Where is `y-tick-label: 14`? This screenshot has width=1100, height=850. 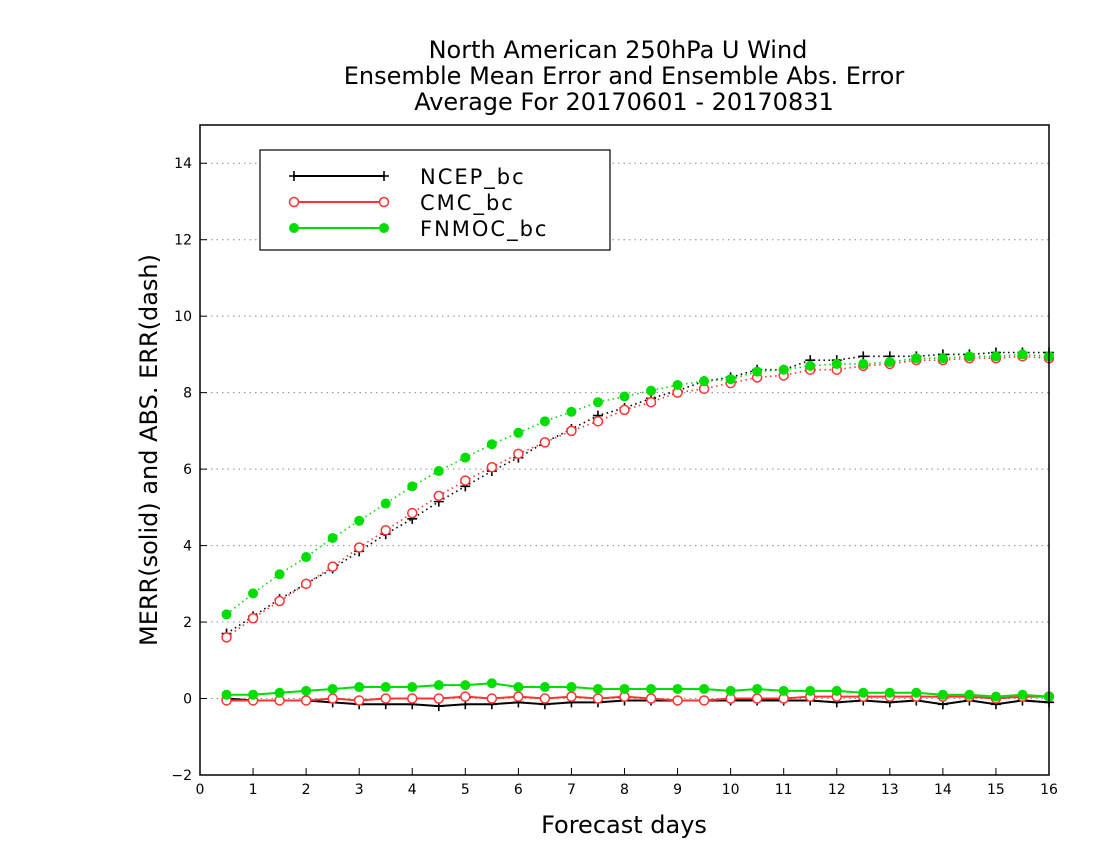
y-tick-label: 14 is located at coordinates (183, 164).